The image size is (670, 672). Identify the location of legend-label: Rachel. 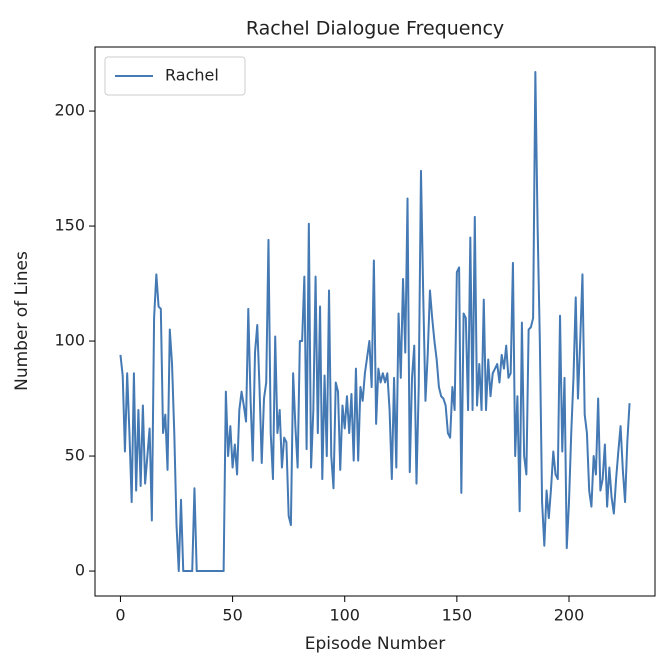
(192, 75).